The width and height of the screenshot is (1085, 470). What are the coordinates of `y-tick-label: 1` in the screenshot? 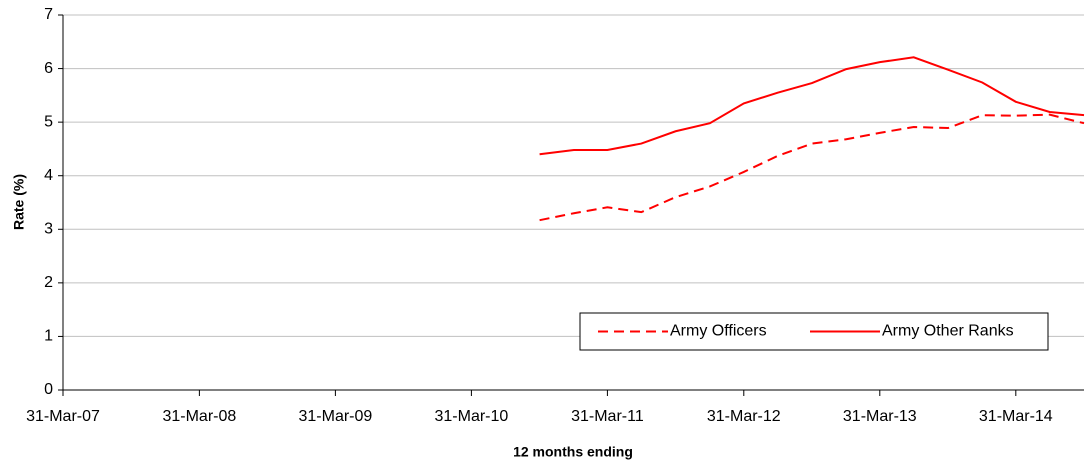 It's located at (48, 336).